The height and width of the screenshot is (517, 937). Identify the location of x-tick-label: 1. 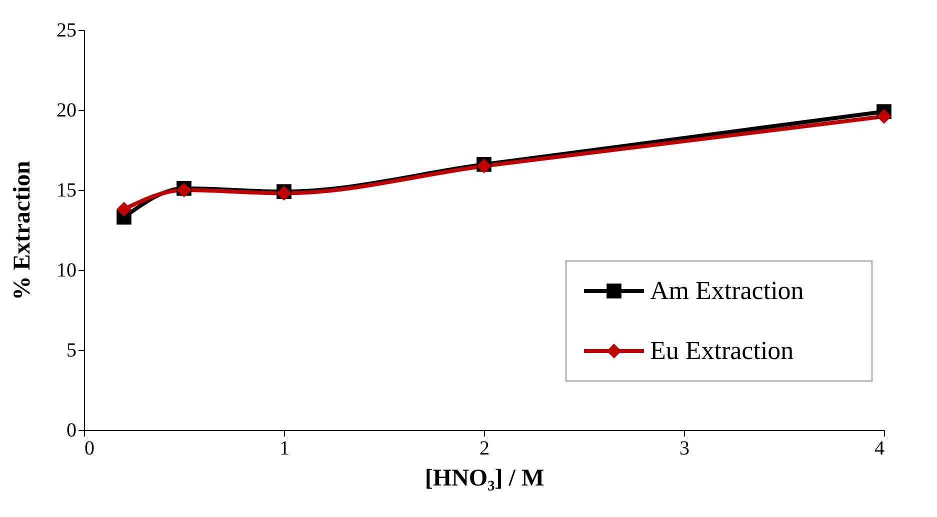
(285, 449).